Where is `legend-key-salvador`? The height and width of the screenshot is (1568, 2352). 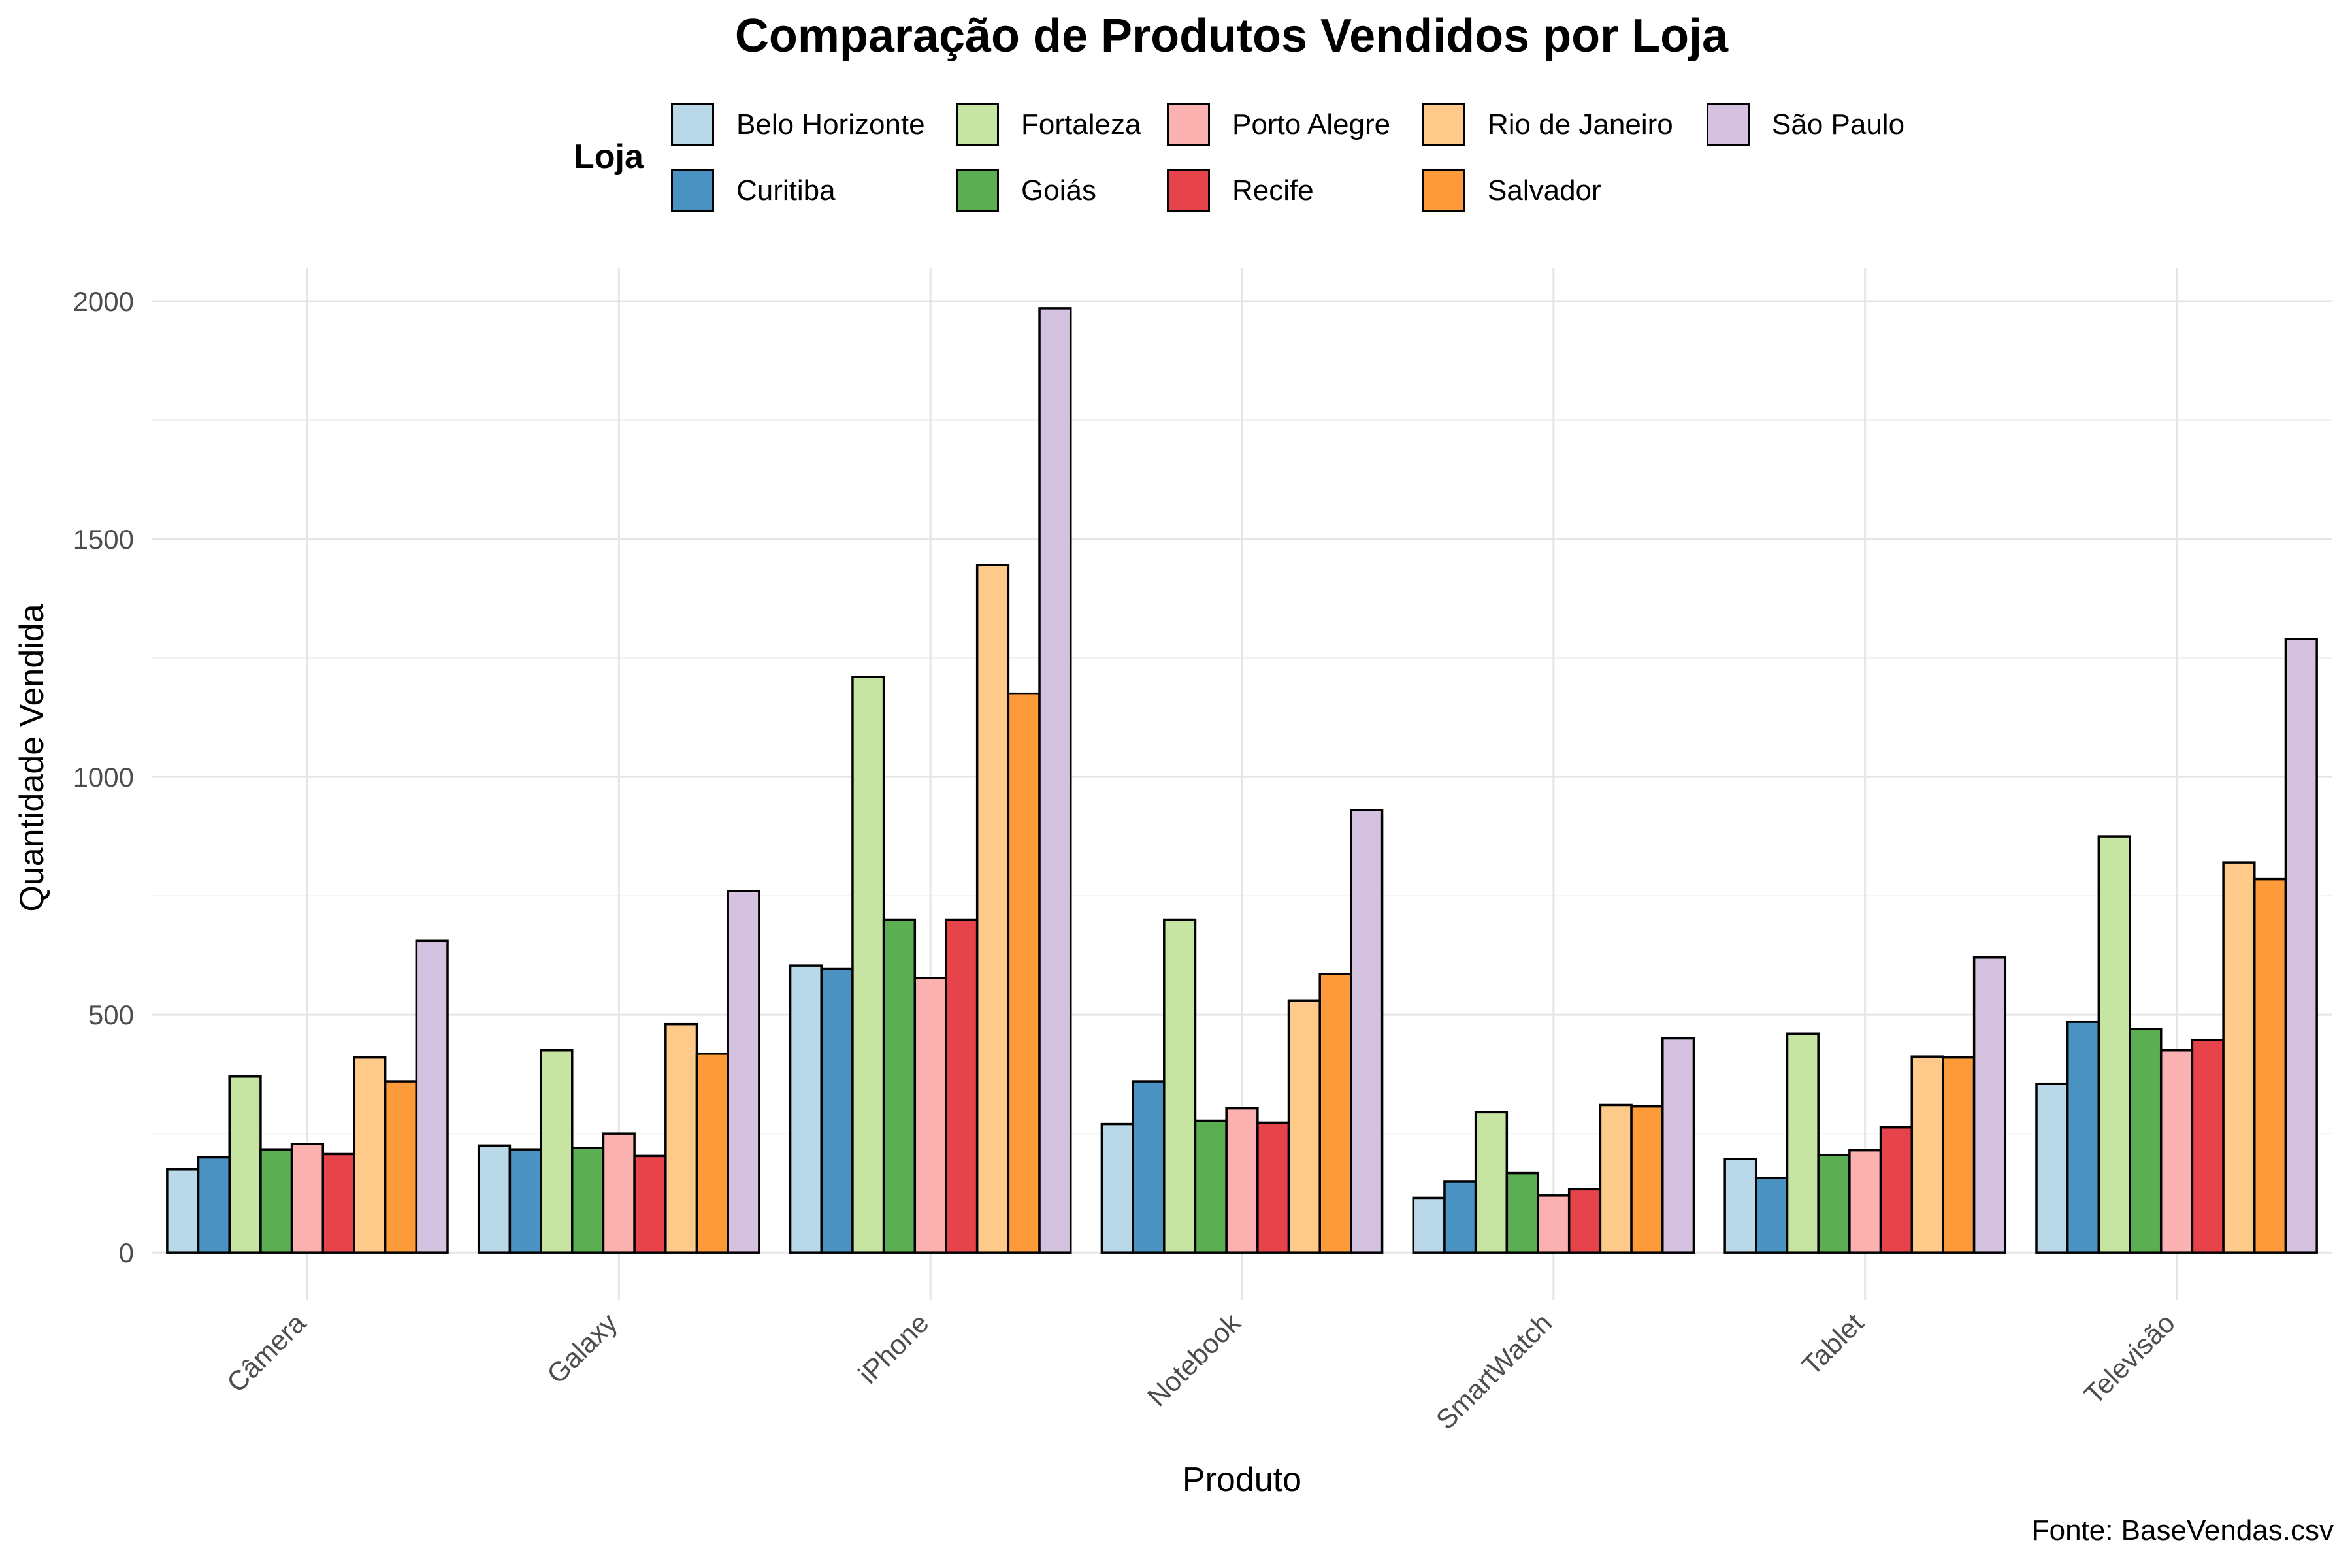
legend-key-salvador is located at coordinates (1443, 190).